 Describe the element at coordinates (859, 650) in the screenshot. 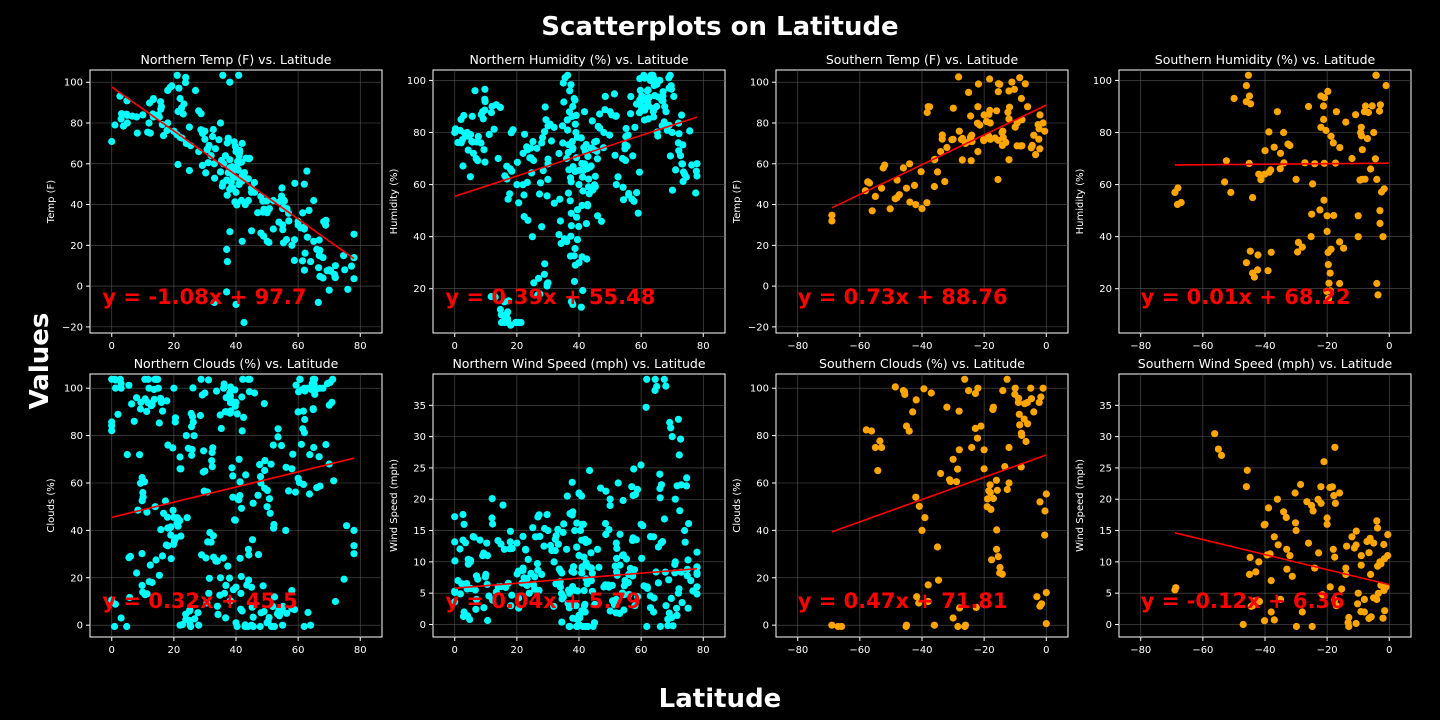

I see `subplot-7-xtick-label-1: −60` at that location.